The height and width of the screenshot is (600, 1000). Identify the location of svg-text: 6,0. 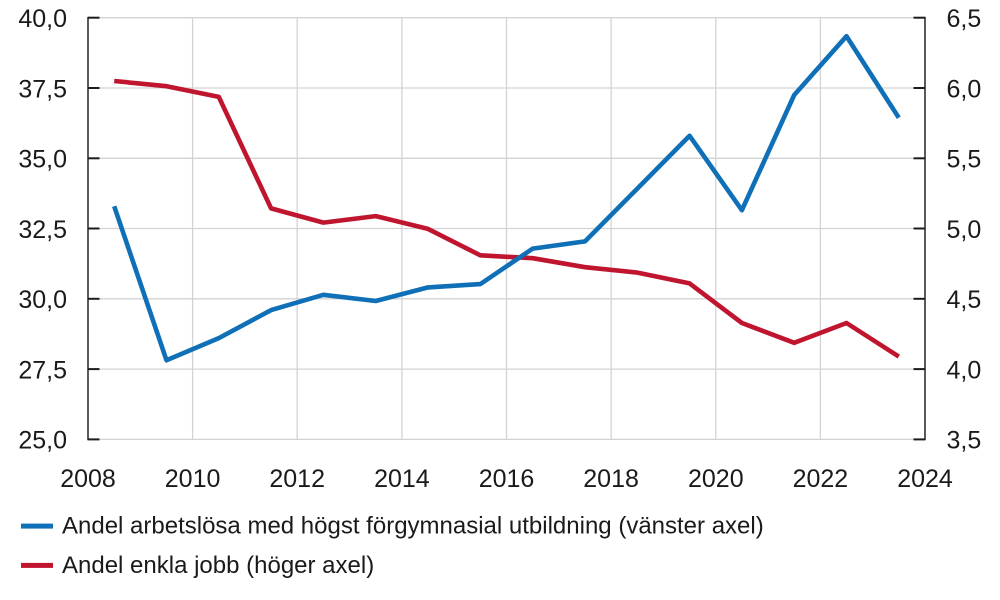
(964, 89).